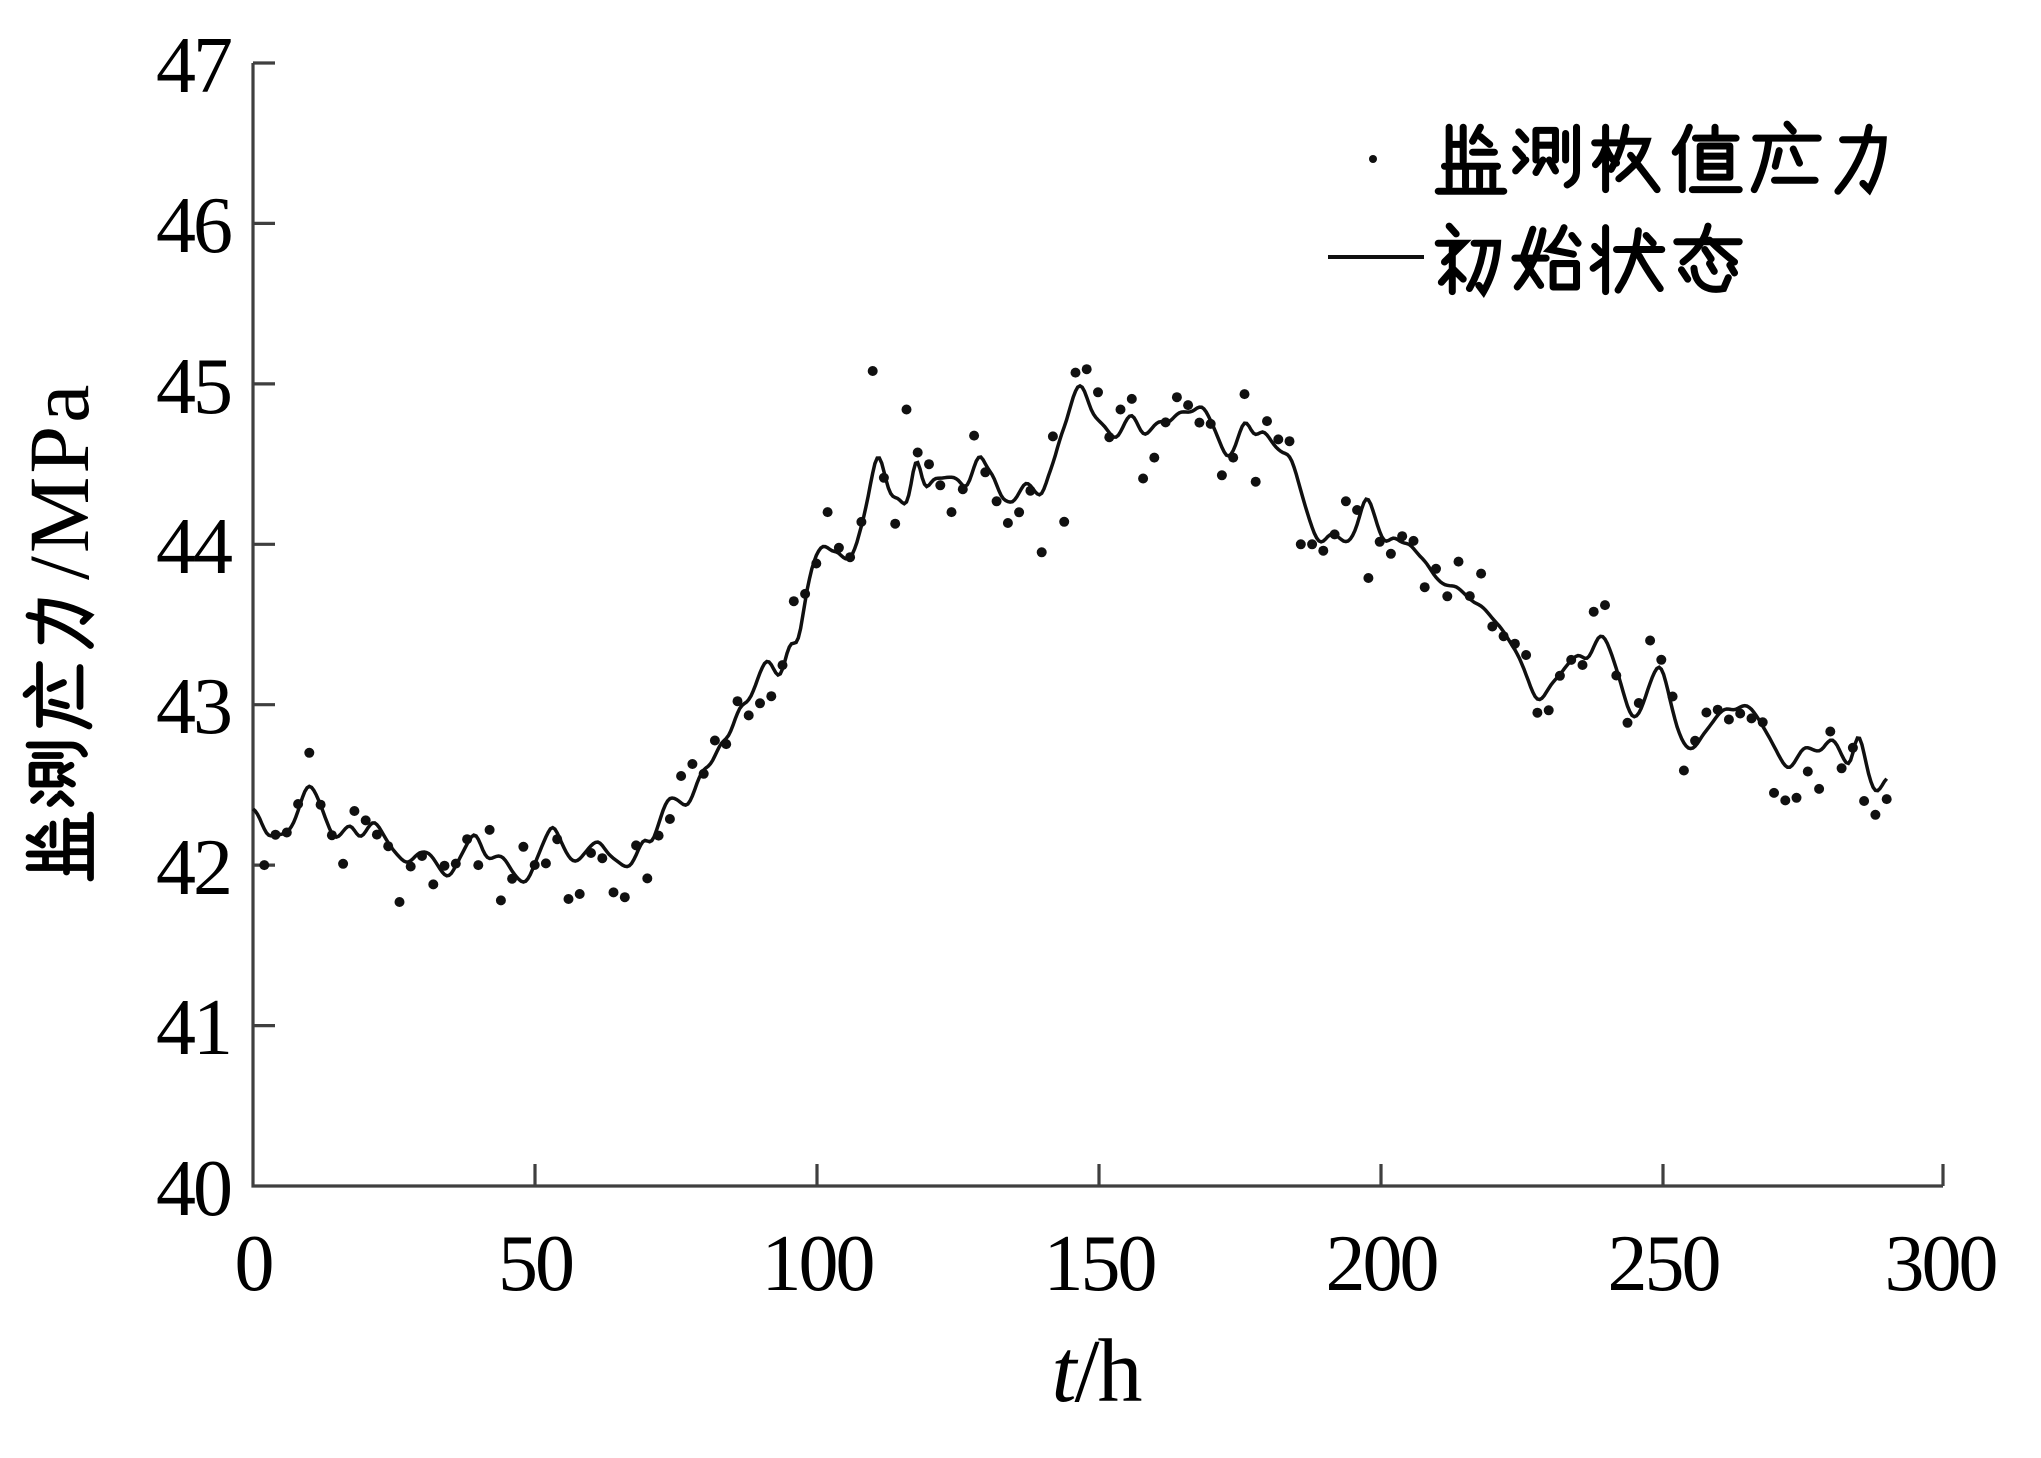 Image resolution: width=2041 pixels, height=1458 pixels. I want to click on svg-text: 41, so click(193, 1028).